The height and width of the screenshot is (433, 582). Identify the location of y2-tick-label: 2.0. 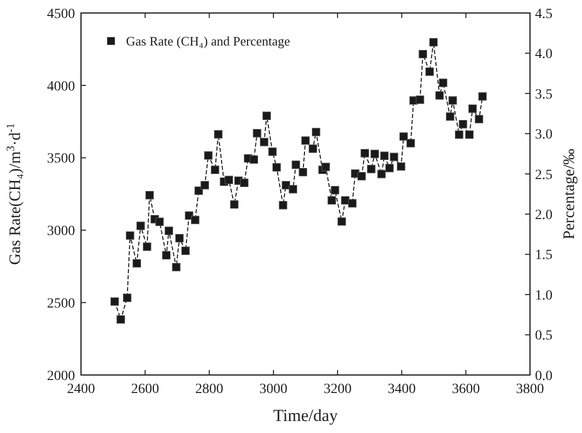
(543, 216).